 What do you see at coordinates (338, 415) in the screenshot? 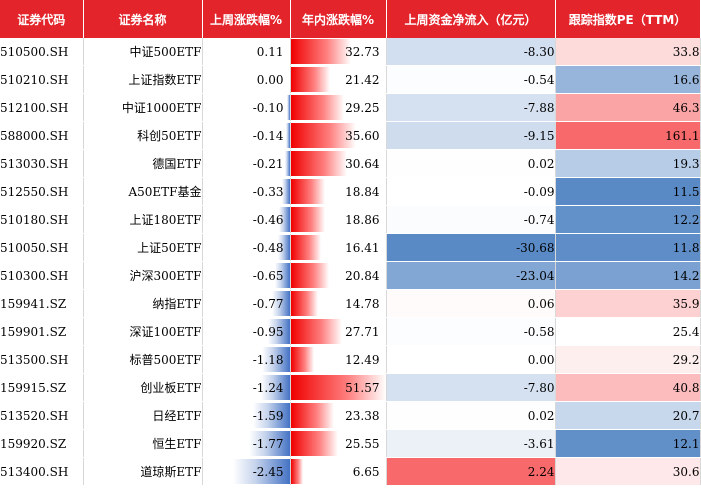
I see `cell-ytd-change: 23.38` at bounding box center [338, 415].